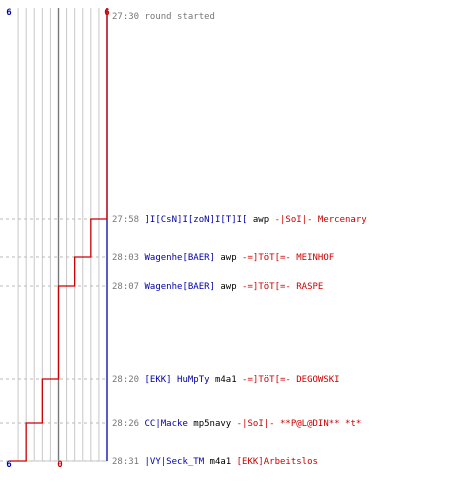 The height and width of the screenshot is (500, 450). I want to click on axis-label-left-bottom: 6, so click(8, 465).